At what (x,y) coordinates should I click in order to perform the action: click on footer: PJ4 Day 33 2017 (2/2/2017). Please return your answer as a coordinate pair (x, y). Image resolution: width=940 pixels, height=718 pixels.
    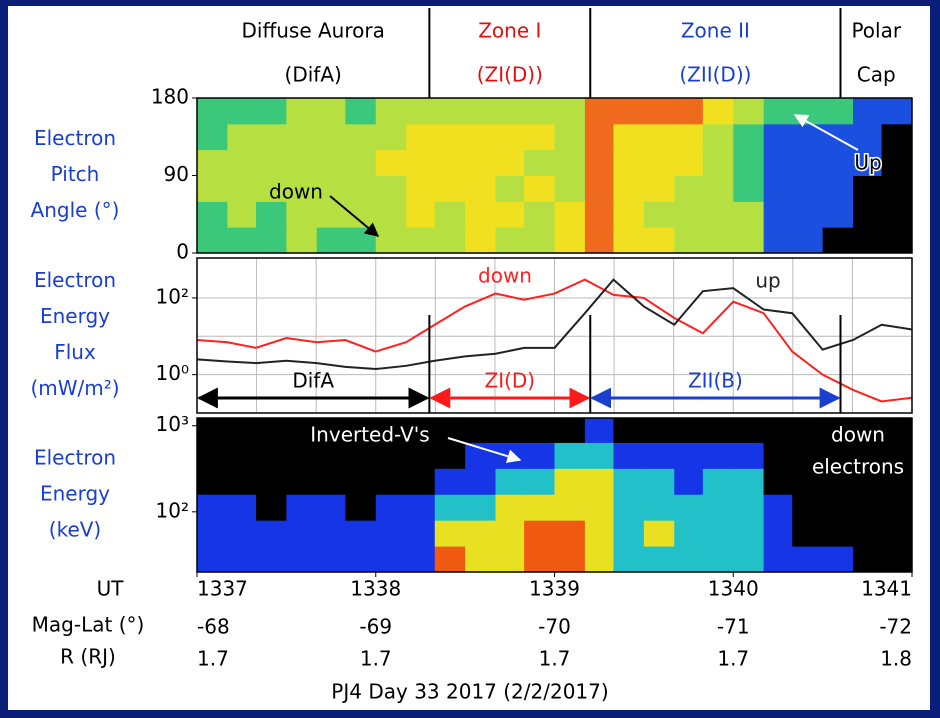
    Looking at the image, I should click on (469, 692).